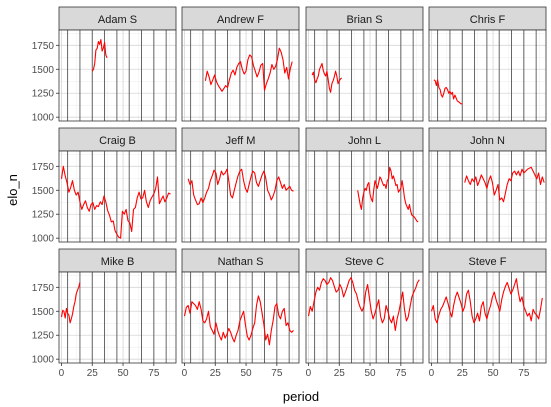 The height and width of the screenshot is (407, 551). I want to click on series-line-steve-f, so click(486, 301).